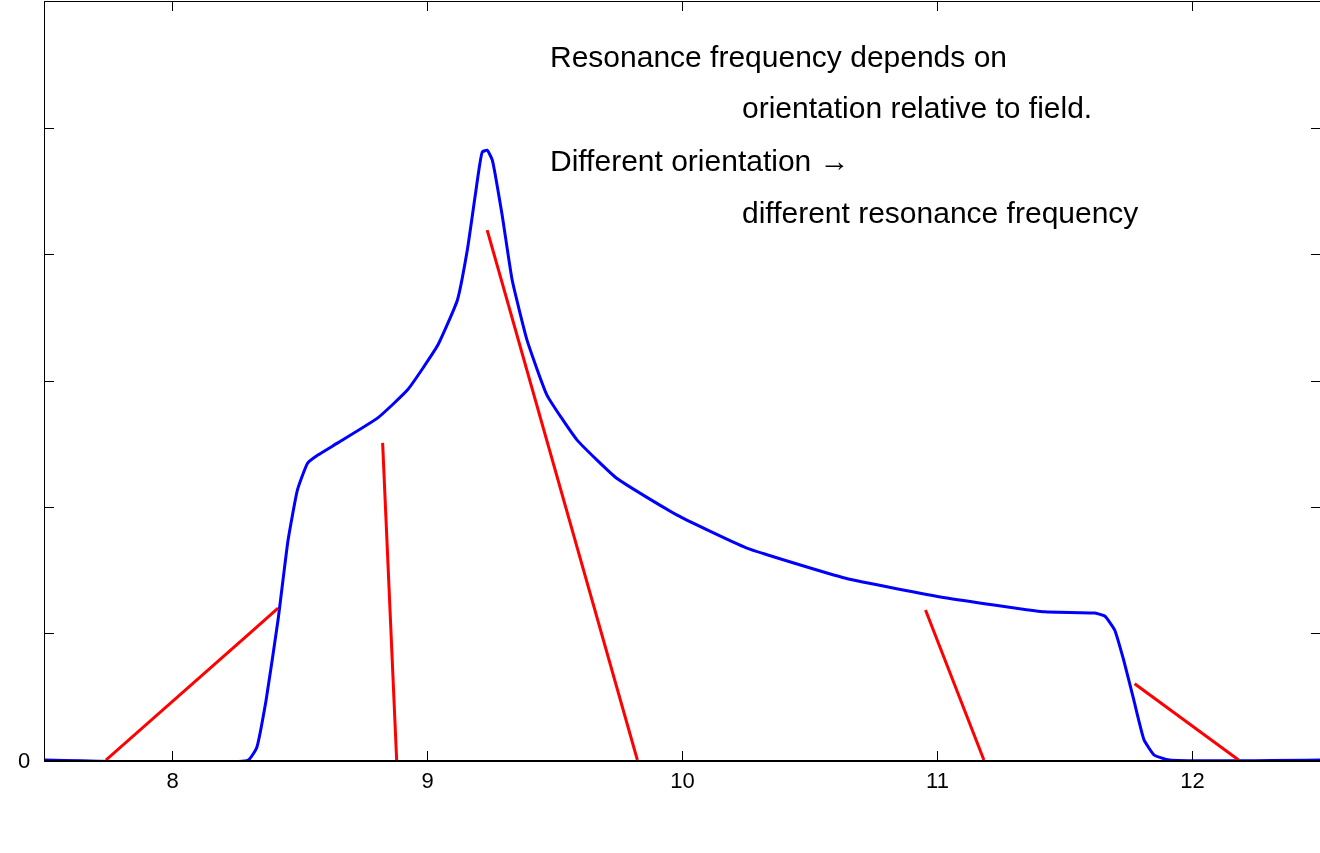 This screenshot has height=853, width=1320. I want to click on text: orientation relative to field., so click(917, 107).